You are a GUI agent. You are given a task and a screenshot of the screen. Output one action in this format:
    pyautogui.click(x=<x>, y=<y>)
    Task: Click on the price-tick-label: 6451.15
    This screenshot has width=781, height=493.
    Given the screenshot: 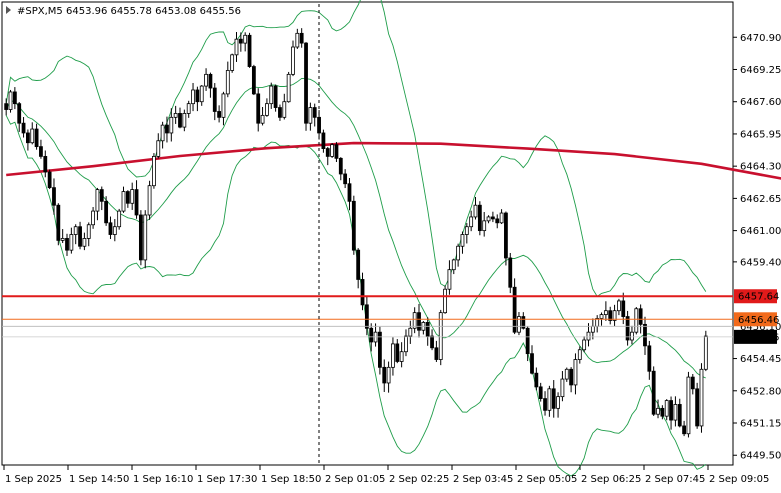 What is the action you would take?
    pyautogui.click(x=760, y=424)
    